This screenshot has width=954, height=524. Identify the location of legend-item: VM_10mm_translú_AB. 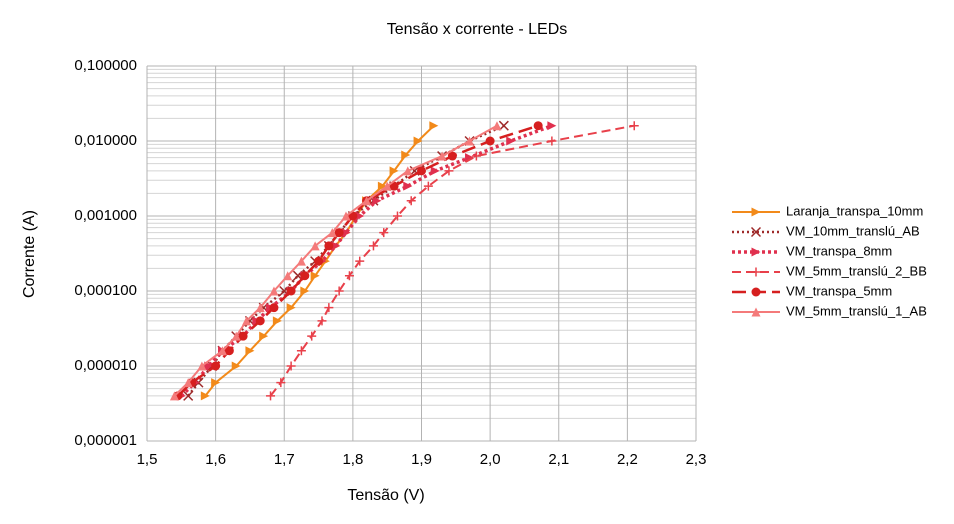
(826, 230).